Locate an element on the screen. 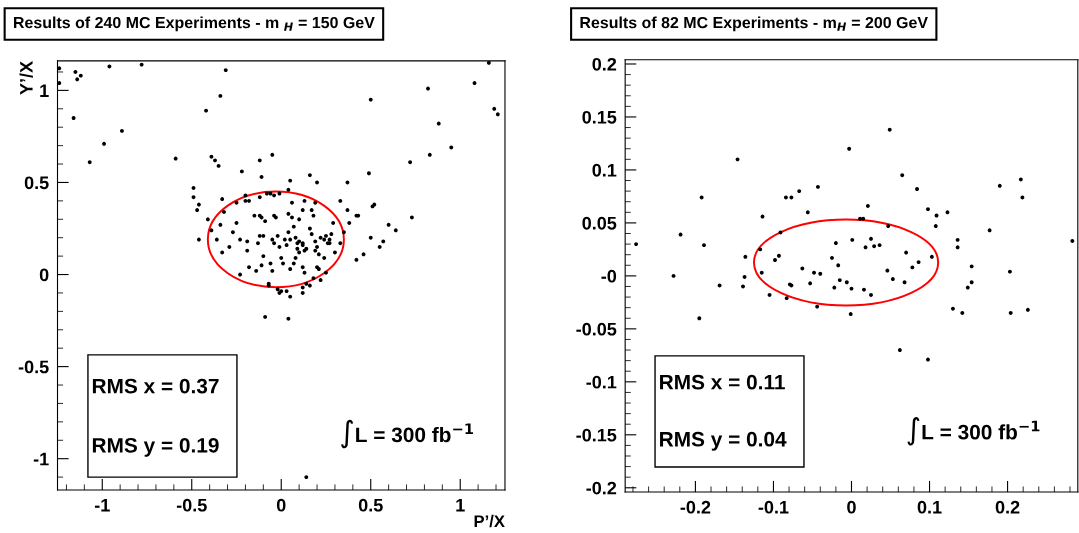 Image resolution: width=1079 pixels, height=533 pixels. x-tick-label: 0.2 is located at coordinates (1007, 507).